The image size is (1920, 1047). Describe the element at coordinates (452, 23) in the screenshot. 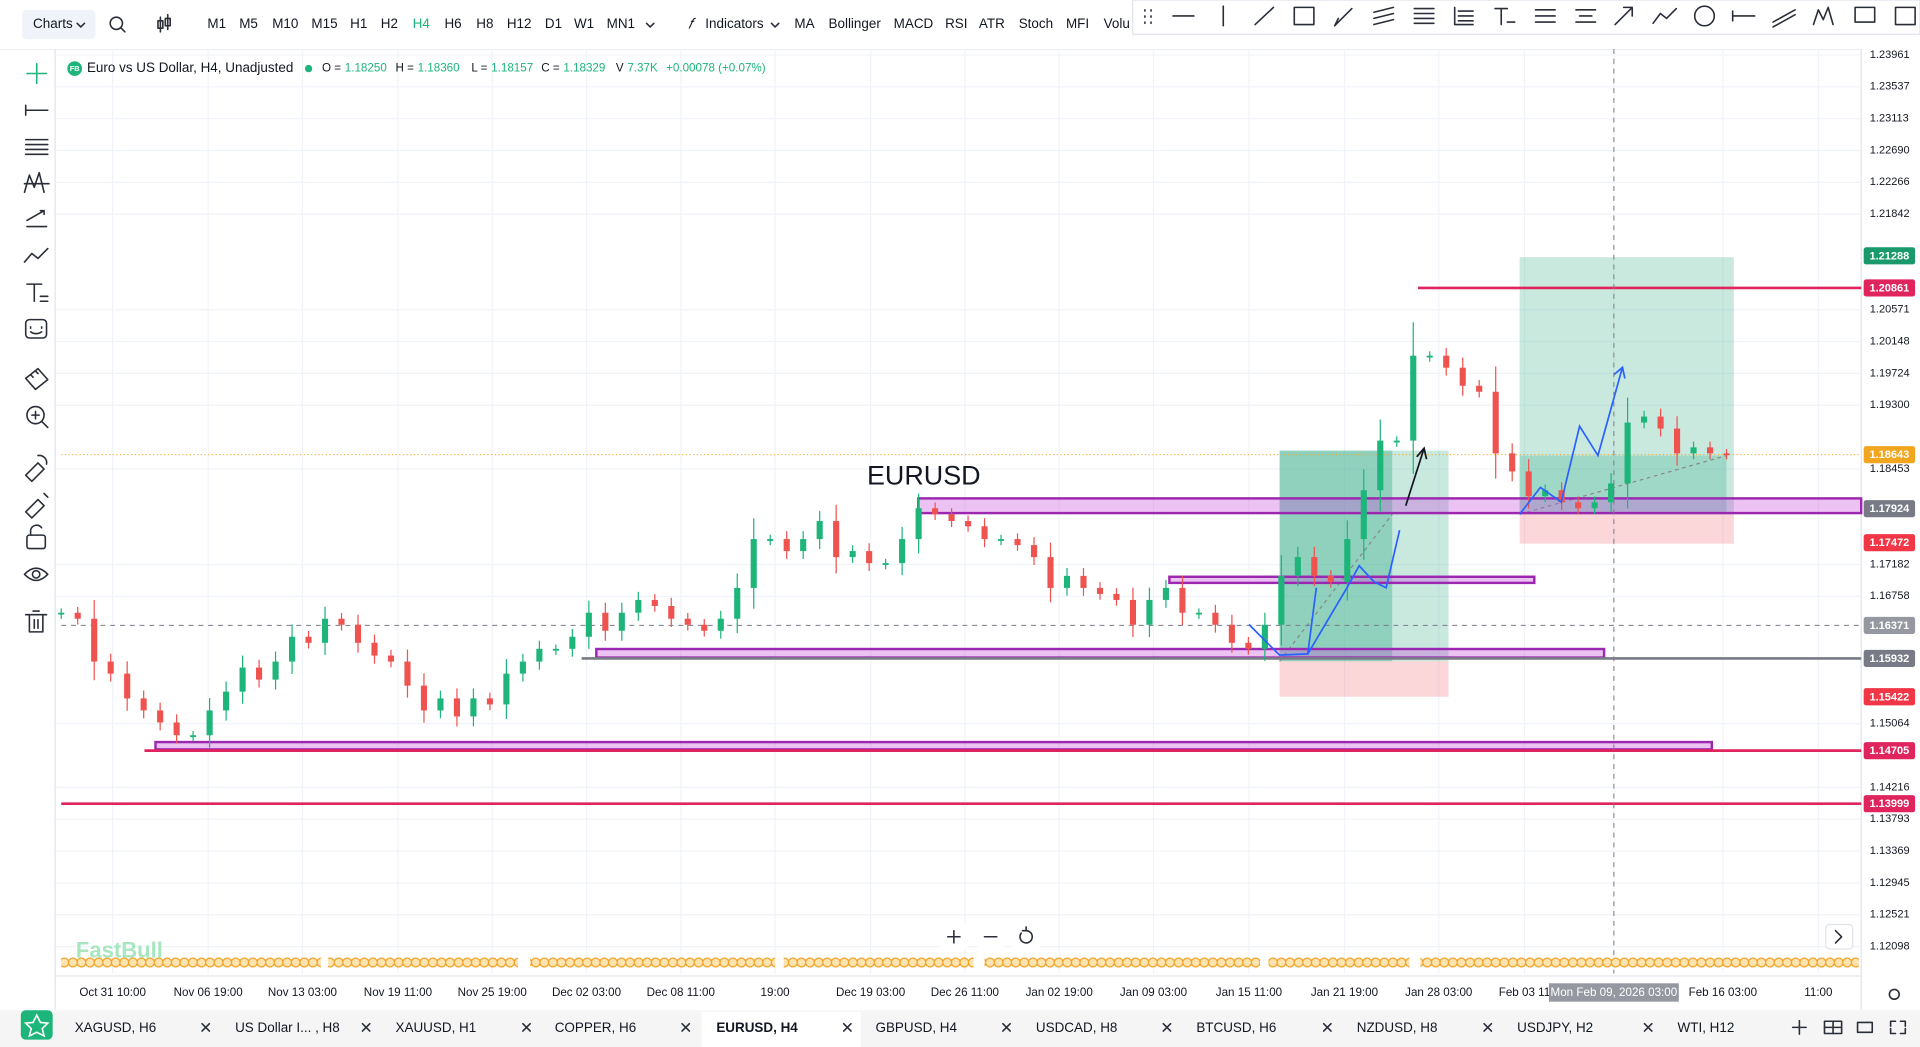

I see `timeframe: H6` at that location.